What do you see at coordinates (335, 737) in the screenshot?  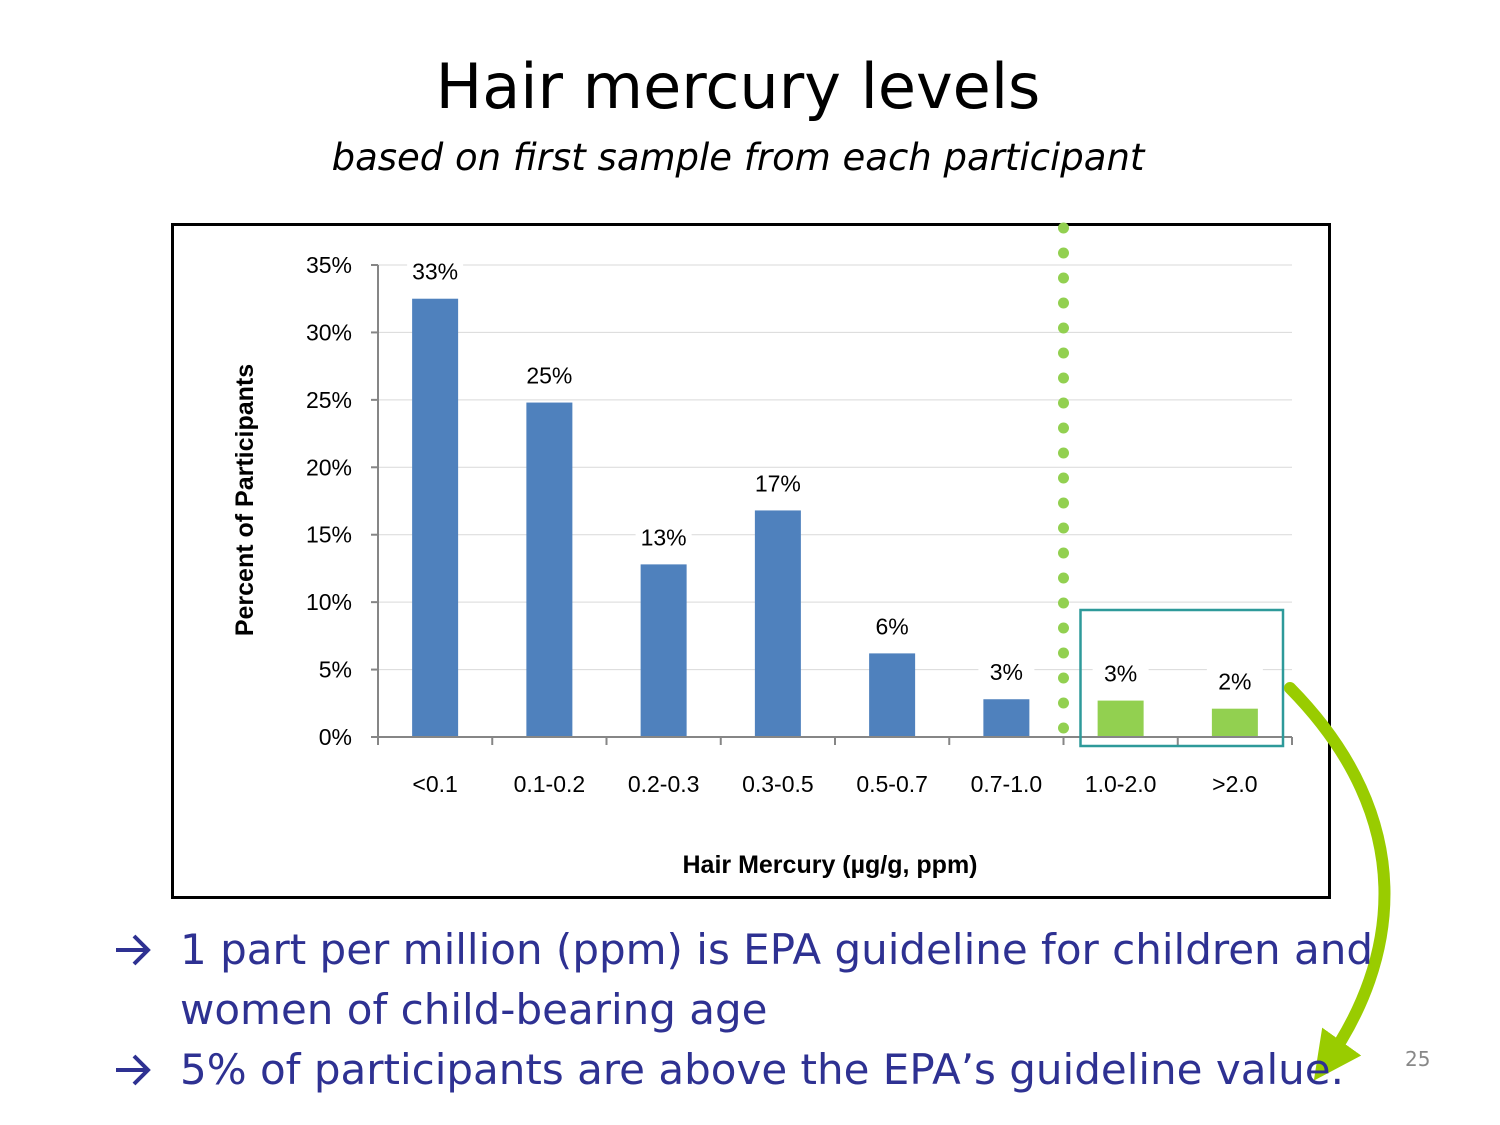 I see `y-tick-label: 0%` at bounding box center [335, 737].